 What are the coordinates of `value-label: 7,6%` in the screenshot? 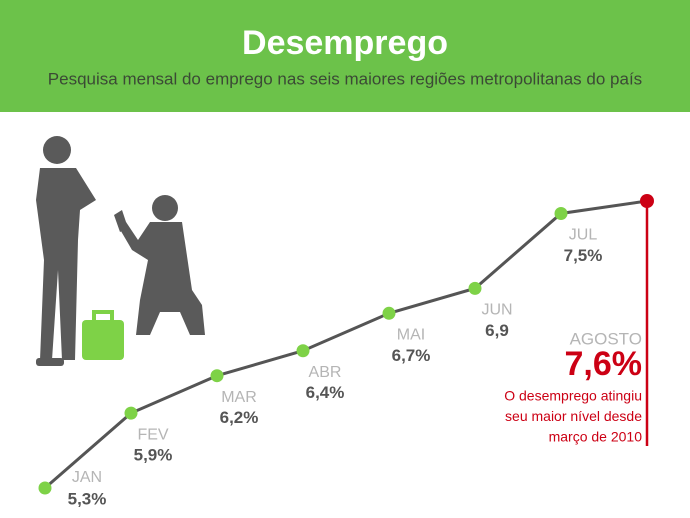 It's located at (604, 364).